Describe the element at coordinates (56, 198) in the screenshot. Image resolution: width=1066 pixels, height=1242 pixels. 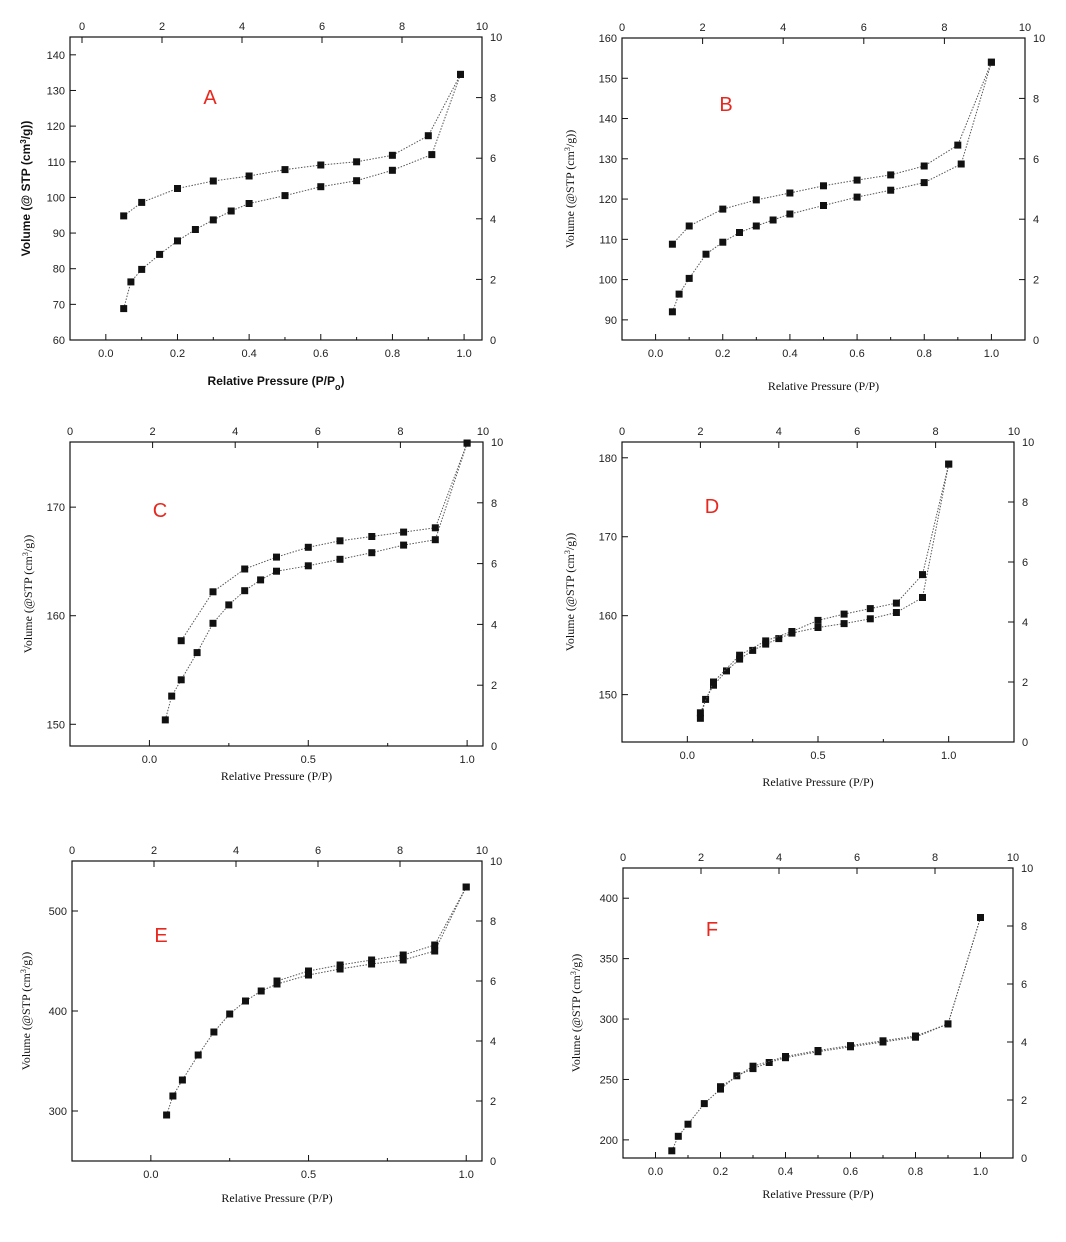
I see `y-tick-label: 100` at that location.